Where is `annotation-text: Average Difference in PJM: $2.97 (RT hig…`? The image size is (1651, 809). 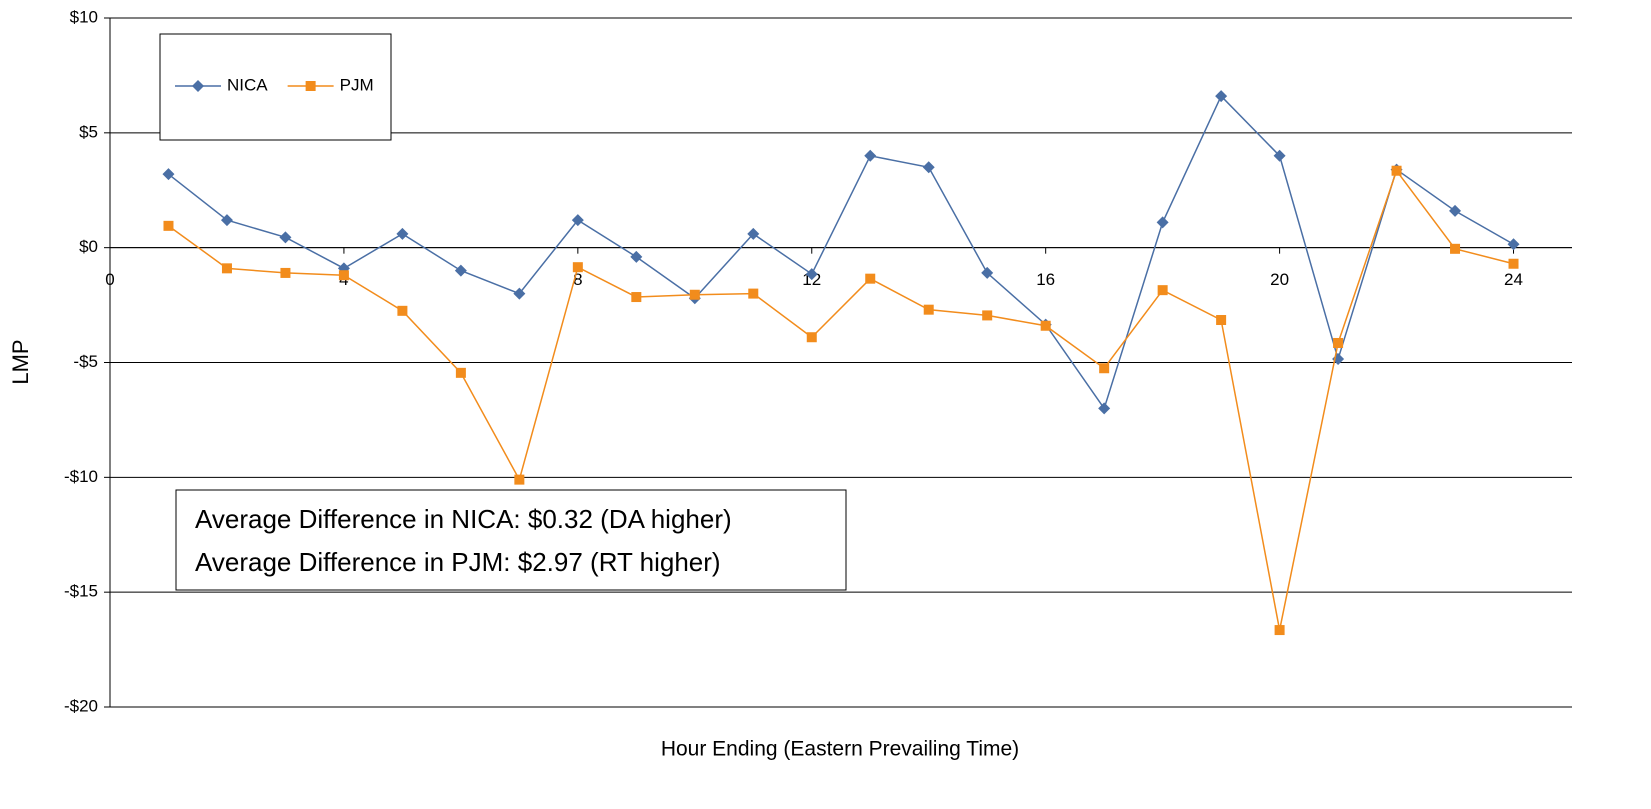 annotation-text: Average Difference in PJM: $2.97 (RT hig… is located at coordinates (458, 562).